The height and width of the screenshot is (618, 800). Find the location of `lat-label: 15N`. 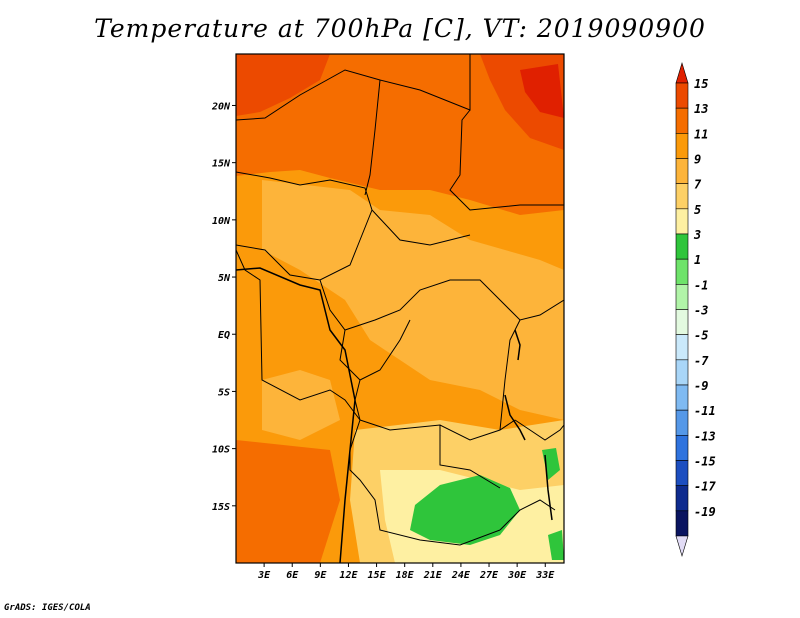

lat-label: 15N is located at coordinates (221, 164).